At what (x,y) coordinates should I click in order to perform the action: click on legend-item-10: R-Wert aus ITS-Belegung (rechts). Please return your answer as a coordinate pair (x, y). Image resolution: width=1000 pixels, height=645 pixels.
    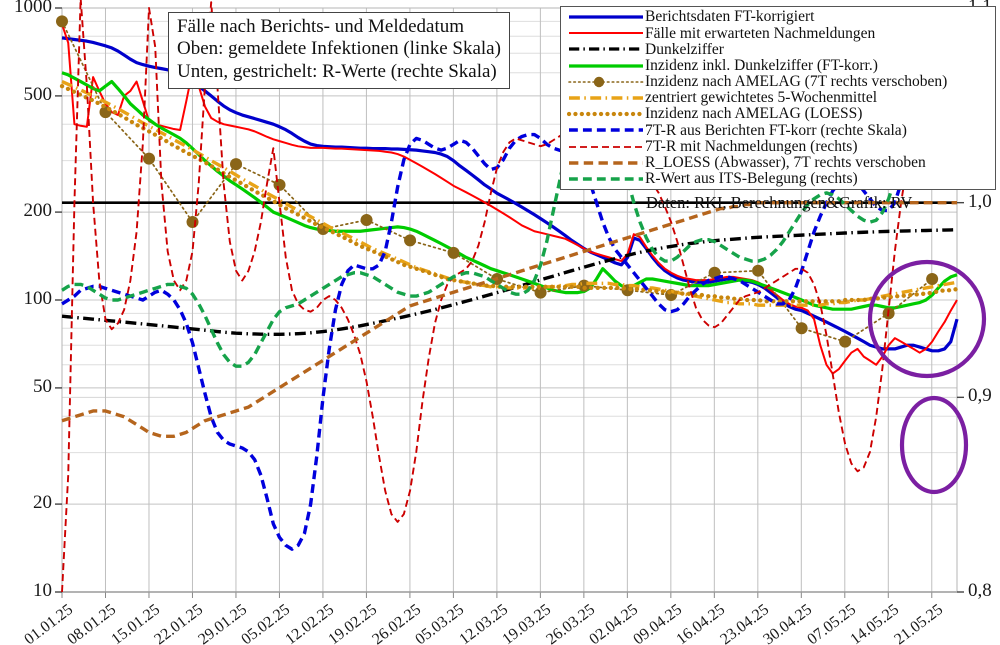
    Looking at the image, I should click on (778, 179).